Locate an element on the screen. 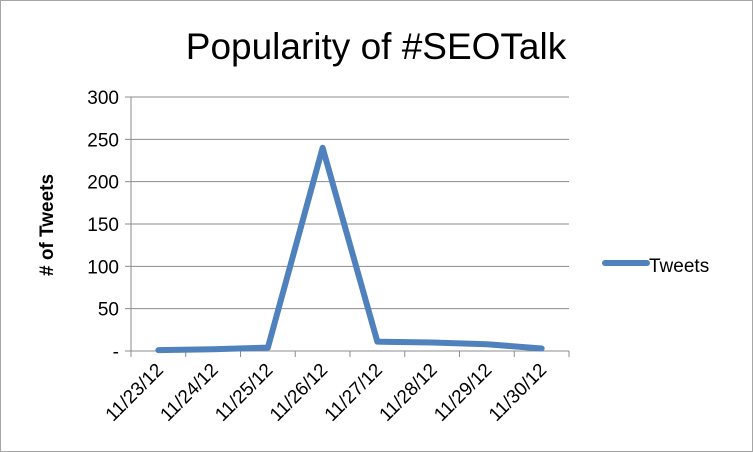 The image size is (753, 452). y-axis-title: # of Tweets is located at coordinates (47, 225).